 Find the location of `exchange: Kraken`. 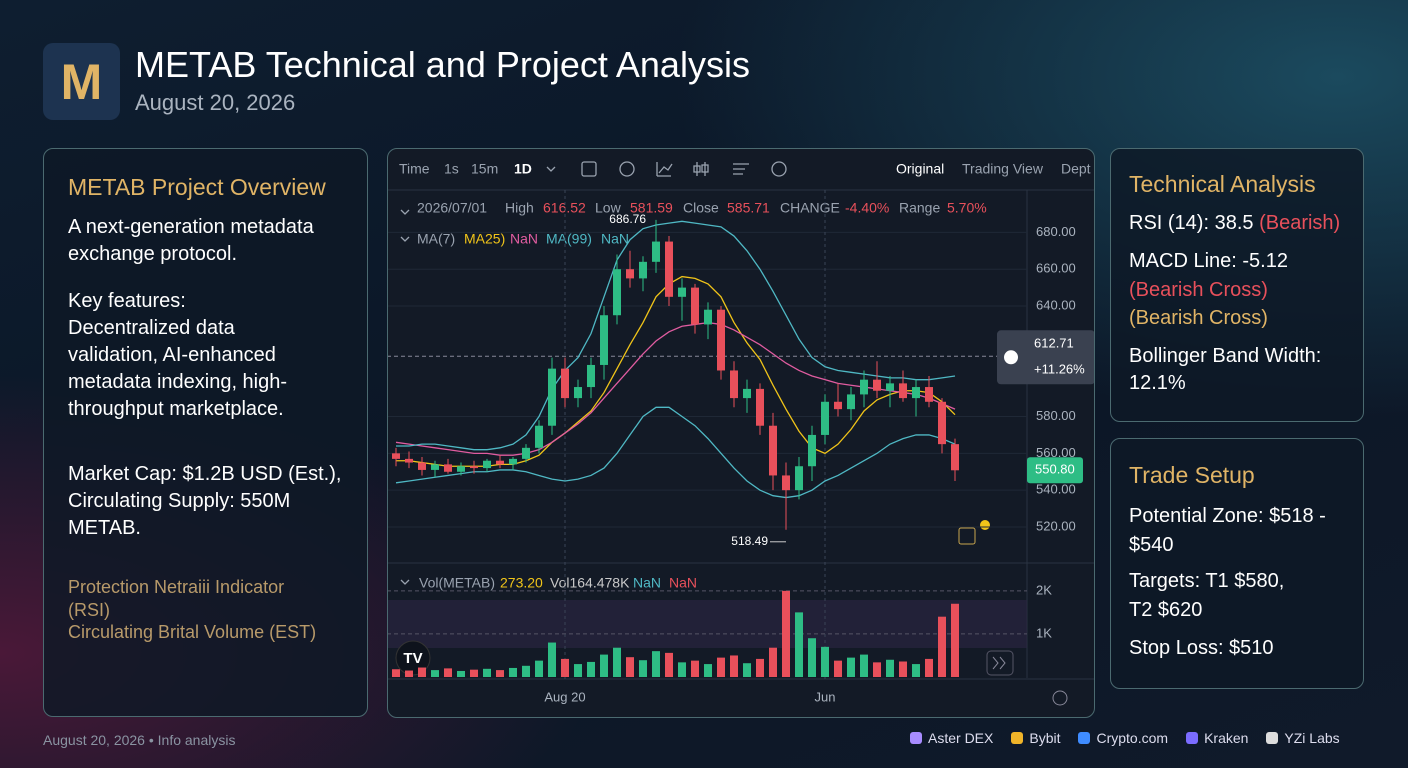

exchange: Kraken is located at coordinates (1217, 738).